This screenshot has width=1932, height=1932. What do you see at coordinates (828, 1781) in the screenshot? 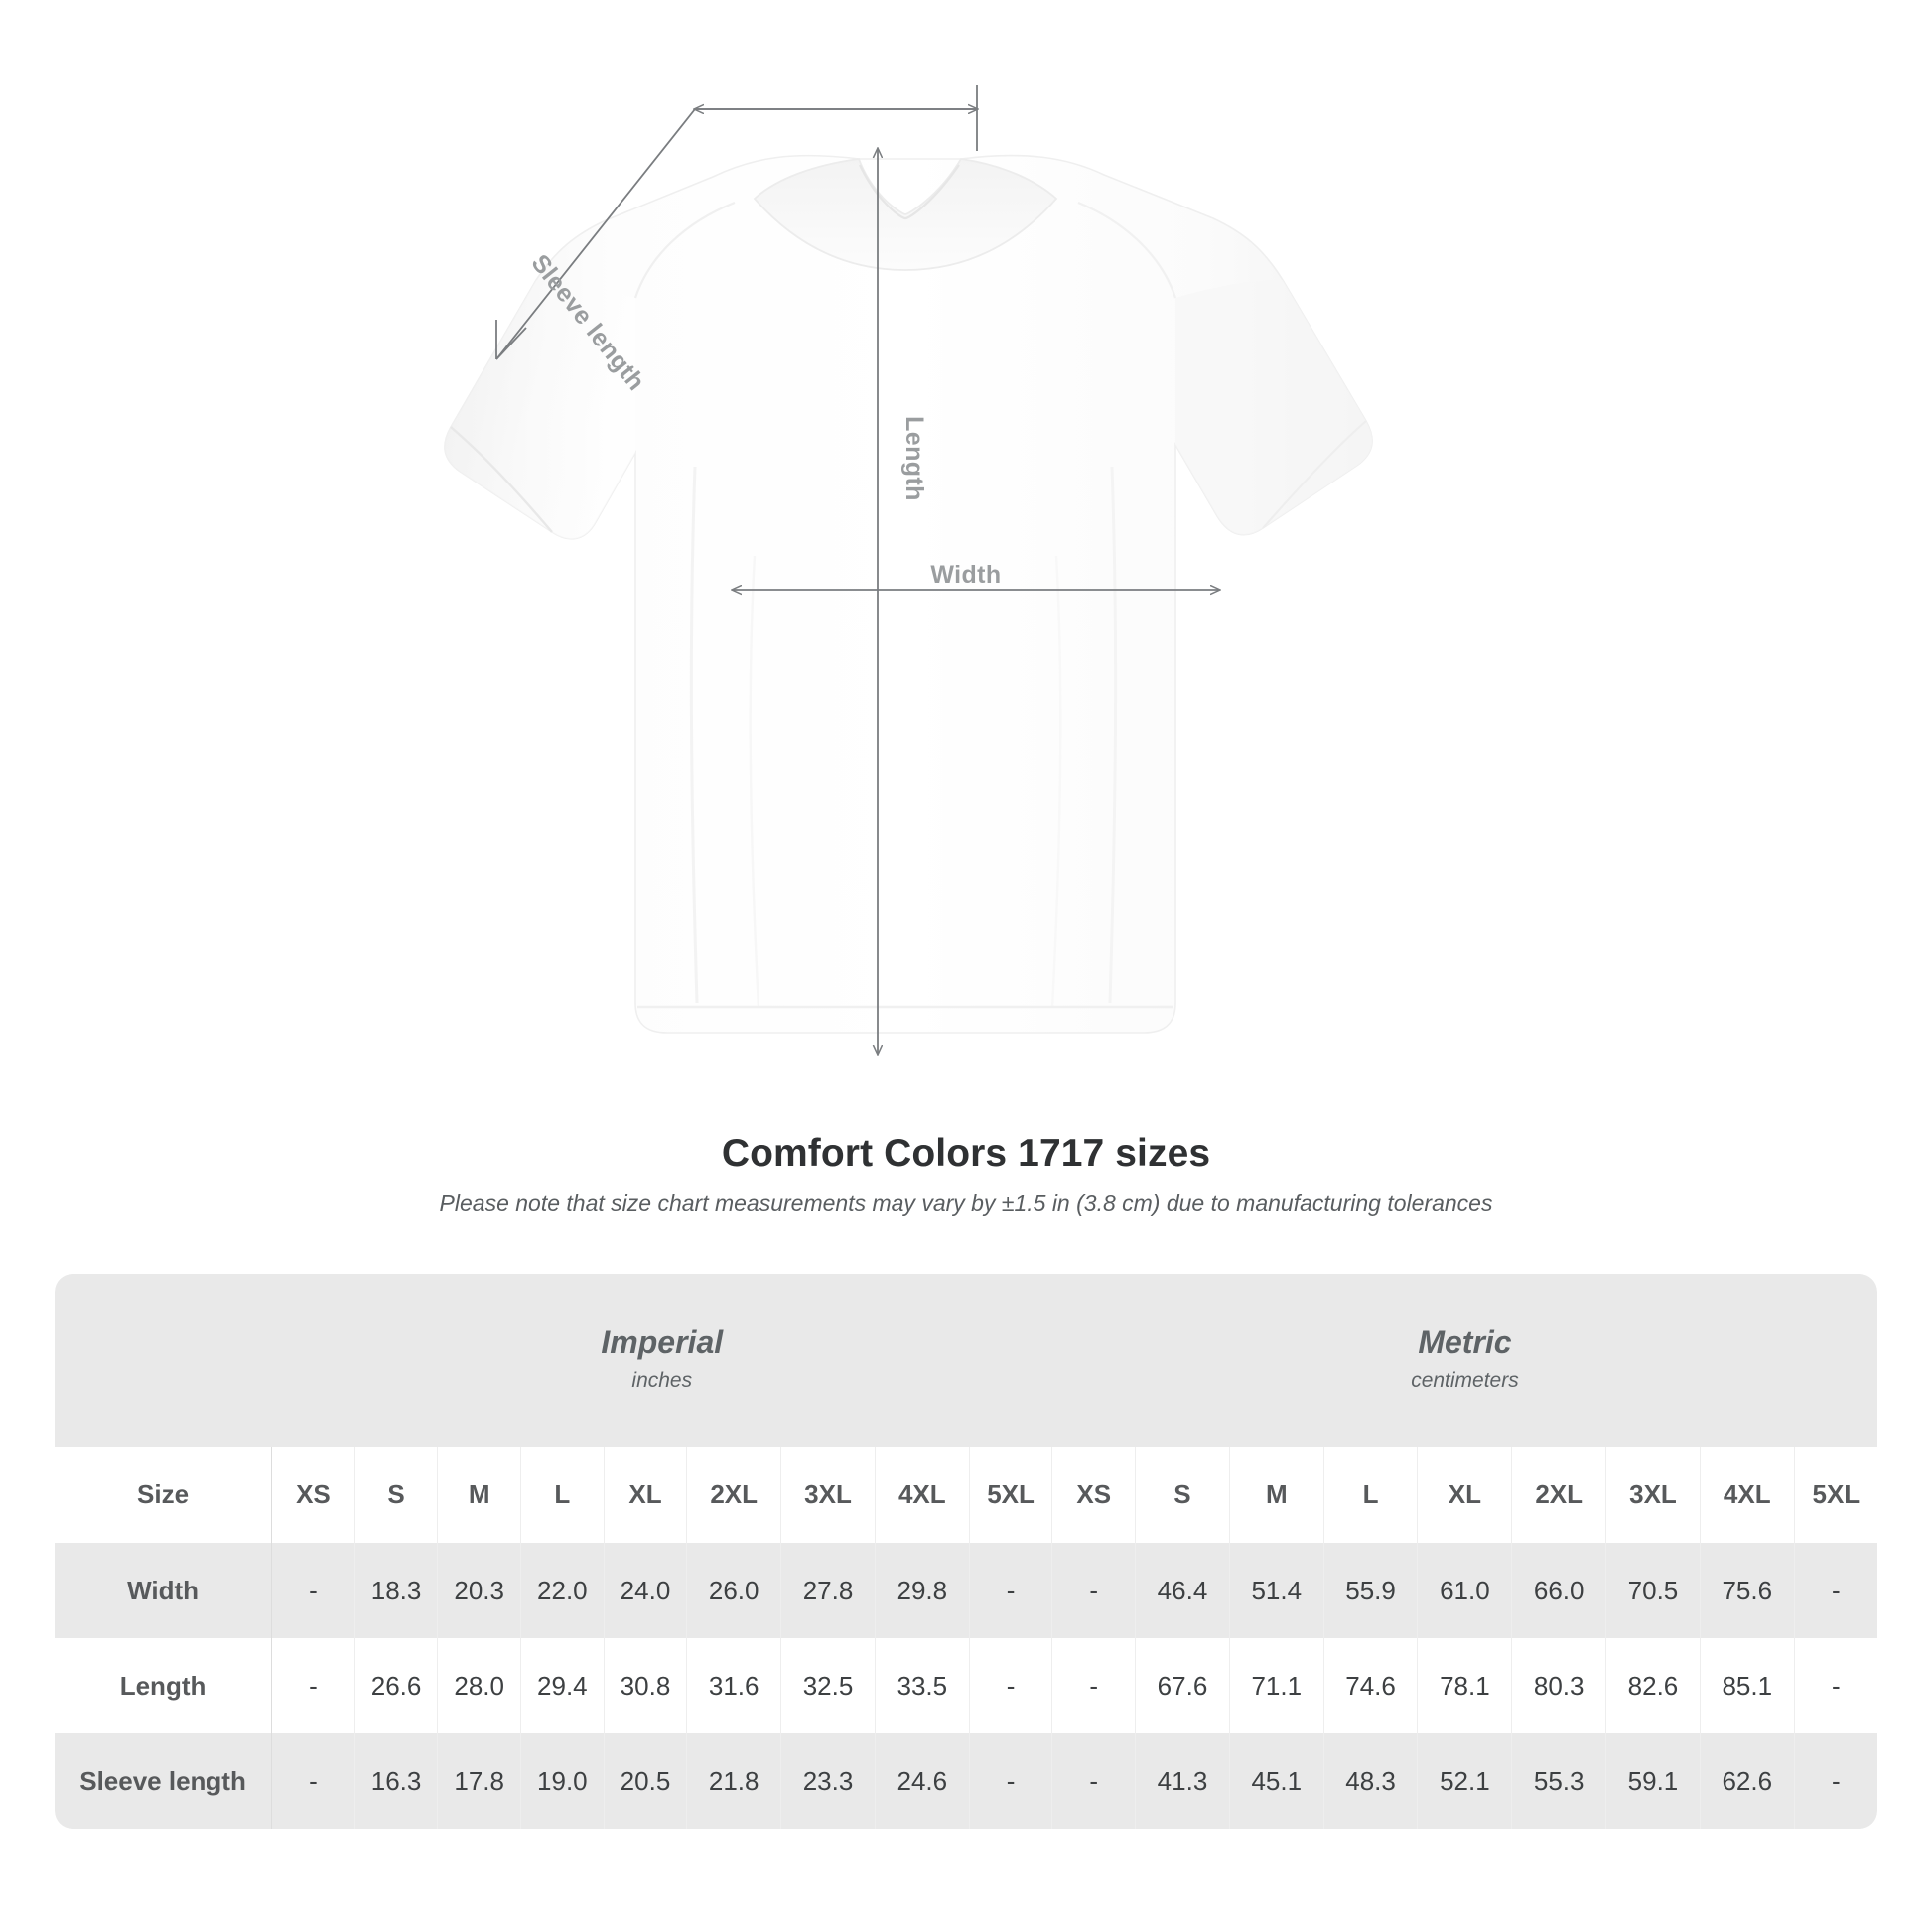
I see `cell-imperial-sleeve-3xl: 23.3` at bounding box center [828, 1781].